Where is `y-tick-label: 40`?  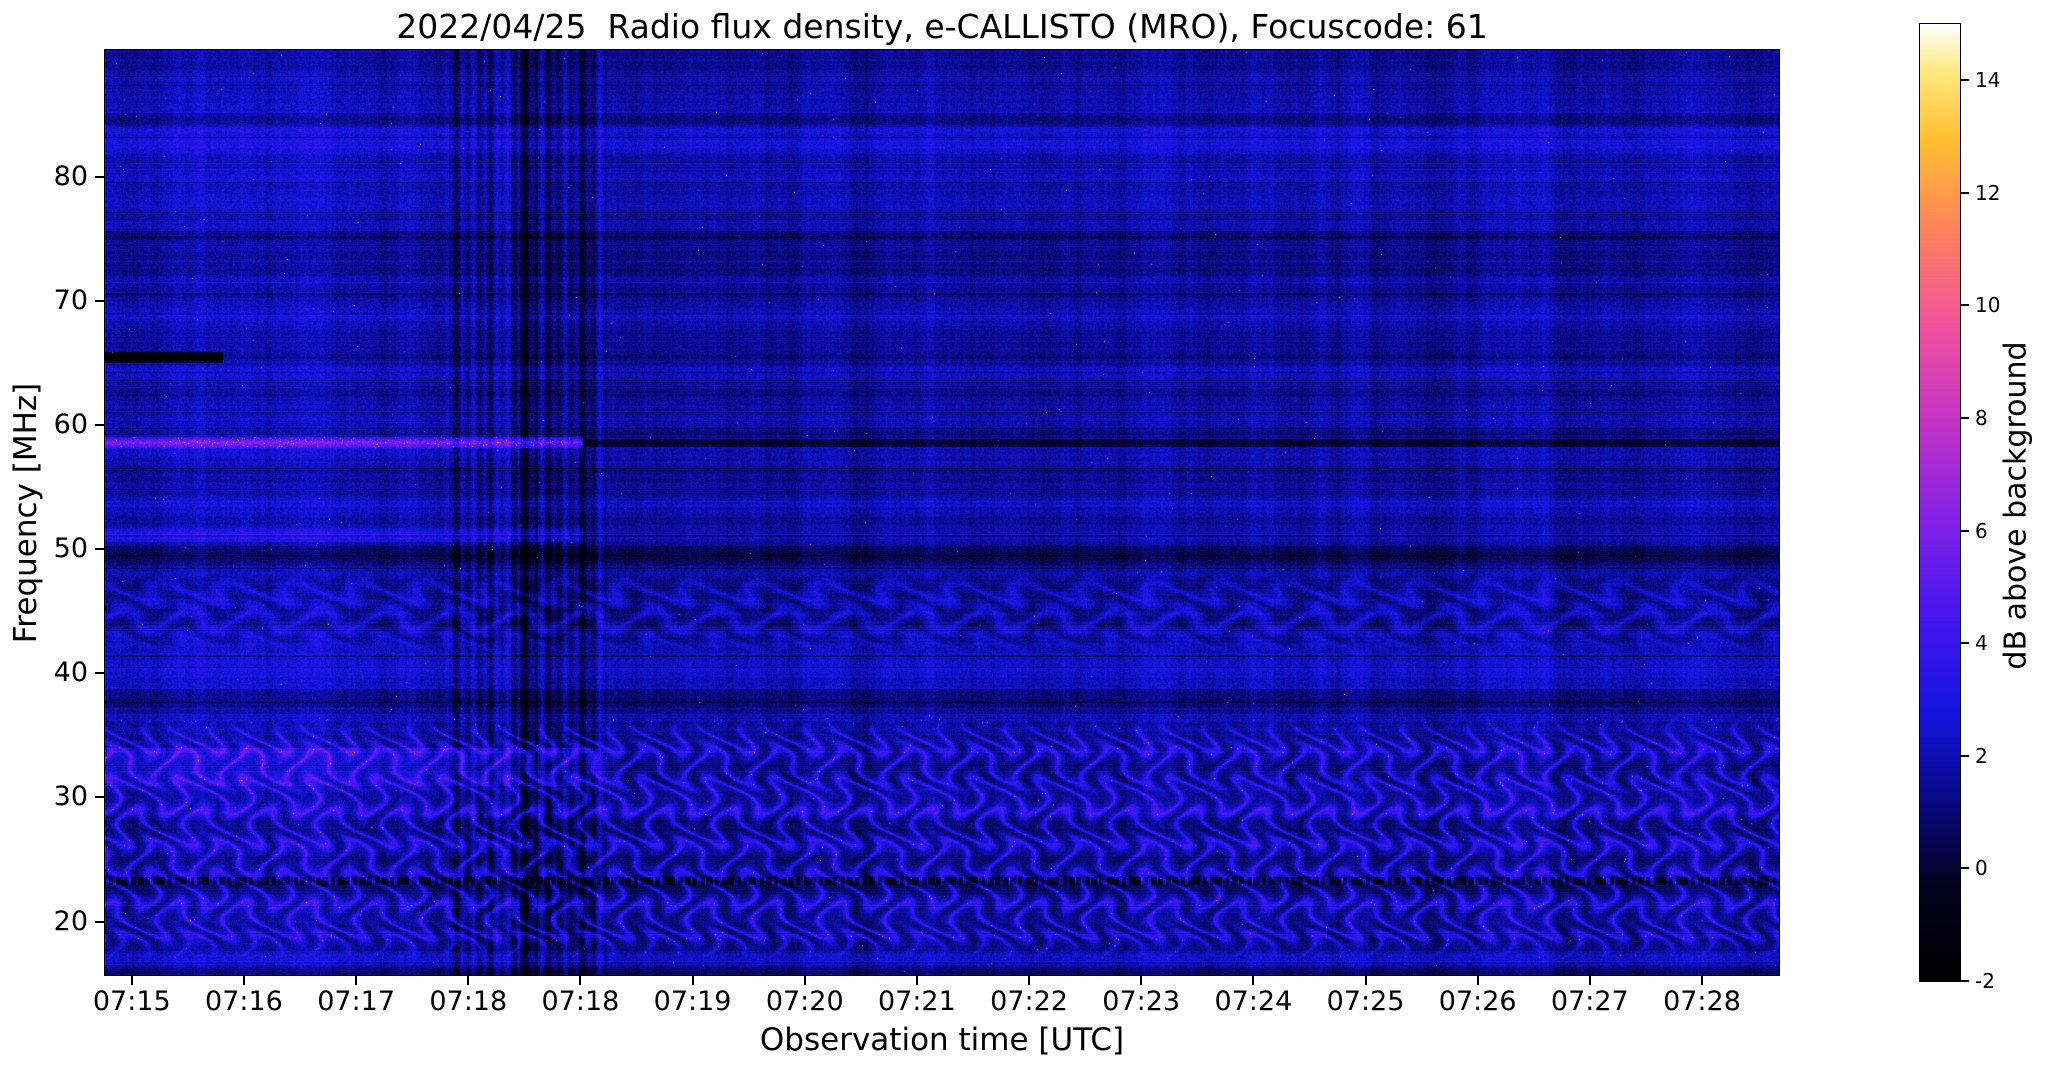 y-tick-label: 40 is located at coordinates (70, 673).